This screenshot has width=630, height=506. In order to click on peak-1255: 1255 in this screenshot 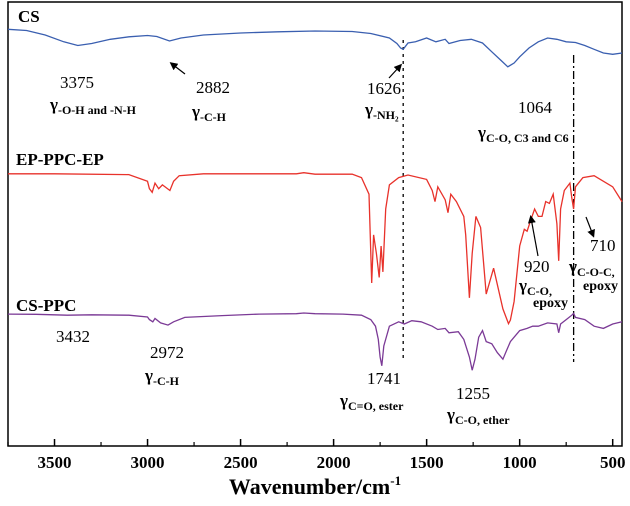, I will do `click(473, 393)`.